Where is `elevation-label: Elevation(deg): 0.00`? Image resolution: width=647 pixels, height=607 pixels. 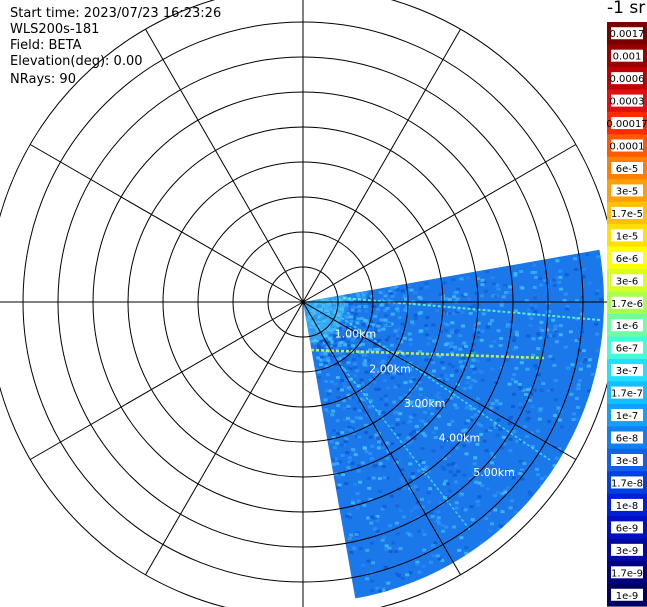 elevation-label: Elevation(deg): 0.00 is located at coordinates (76, 61).